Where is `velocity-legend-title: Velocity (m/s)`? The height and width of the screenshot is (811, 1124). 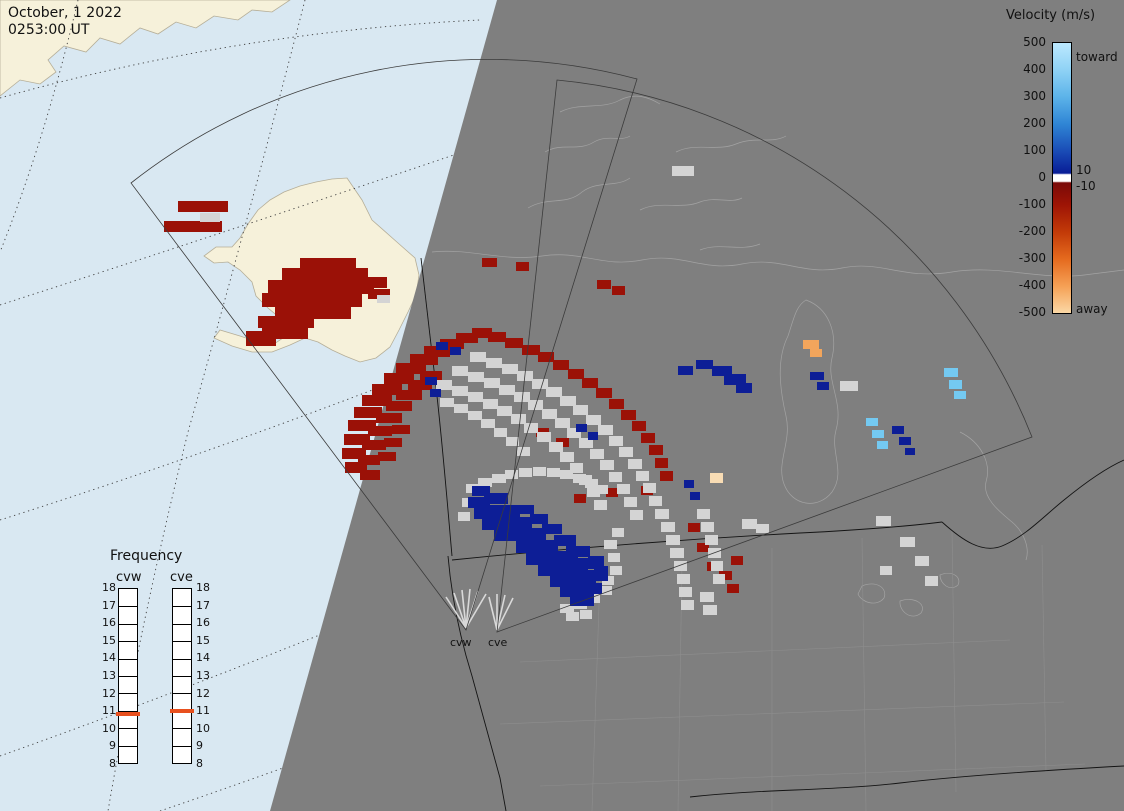
velocity-legend-title: Velocity (m/s) is located at coordinates (1051, 15).